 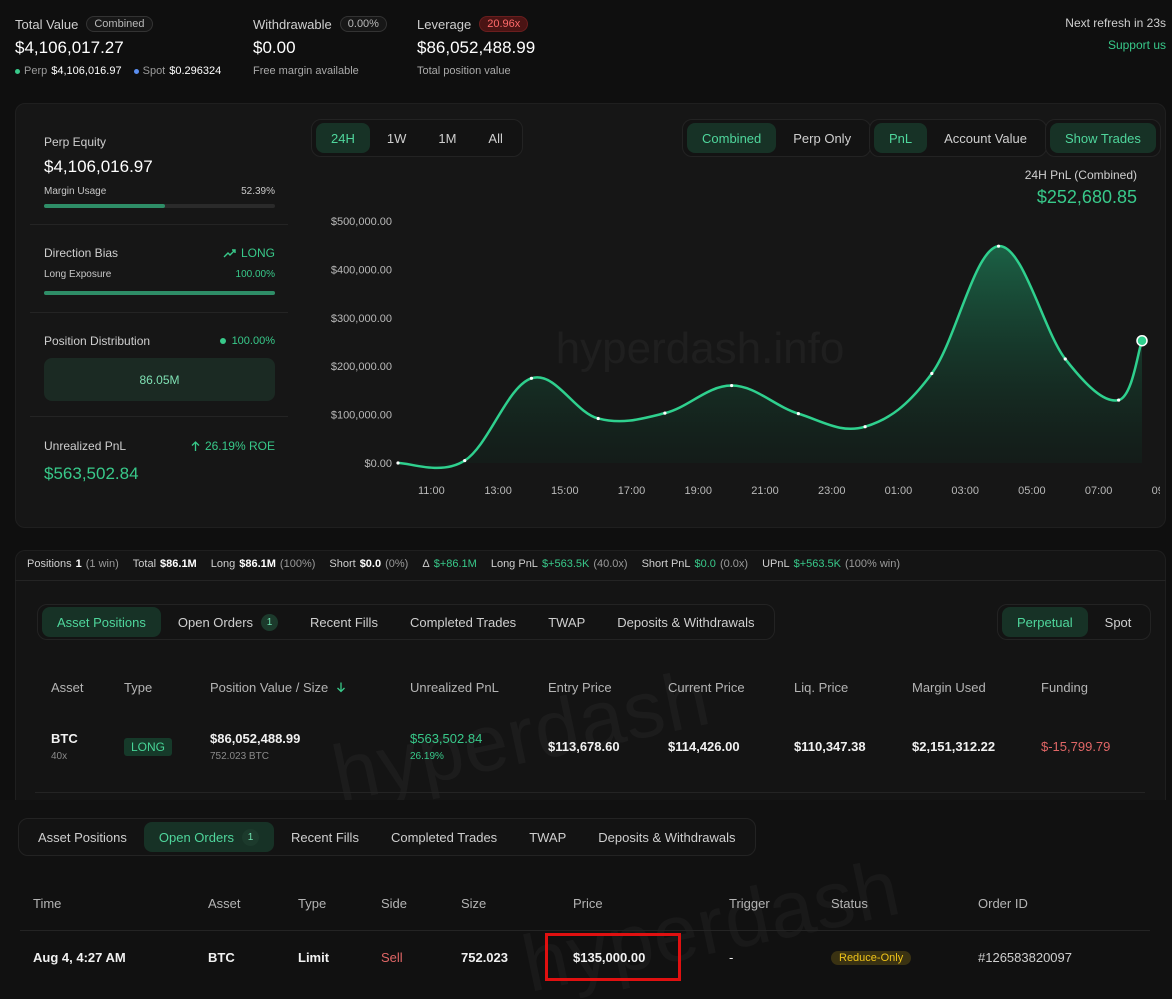 What do you see at coordinates (119, 24) in the screenshot?
I see `combined-badge: Combined` at bounding box center [119, 24].